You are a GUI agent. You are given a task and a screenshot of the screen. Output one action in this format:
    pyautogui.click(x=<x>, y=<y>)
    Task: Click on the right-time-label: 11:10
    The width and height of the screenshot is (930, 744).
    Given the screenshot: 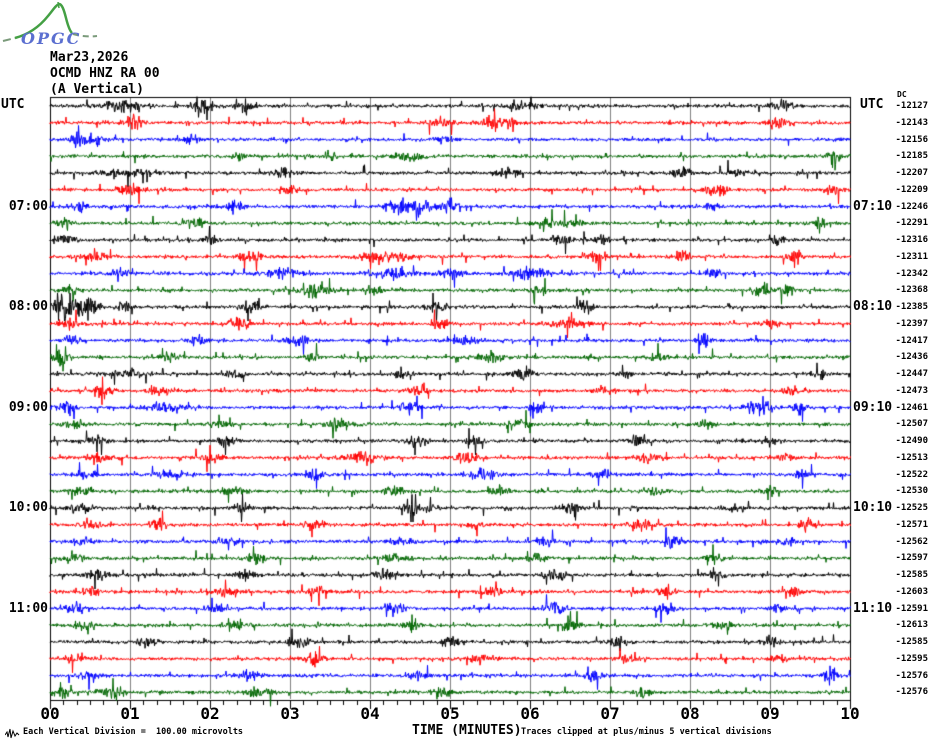 What is the action you would take?
    pyautogui.click(x=873, y=608)
    